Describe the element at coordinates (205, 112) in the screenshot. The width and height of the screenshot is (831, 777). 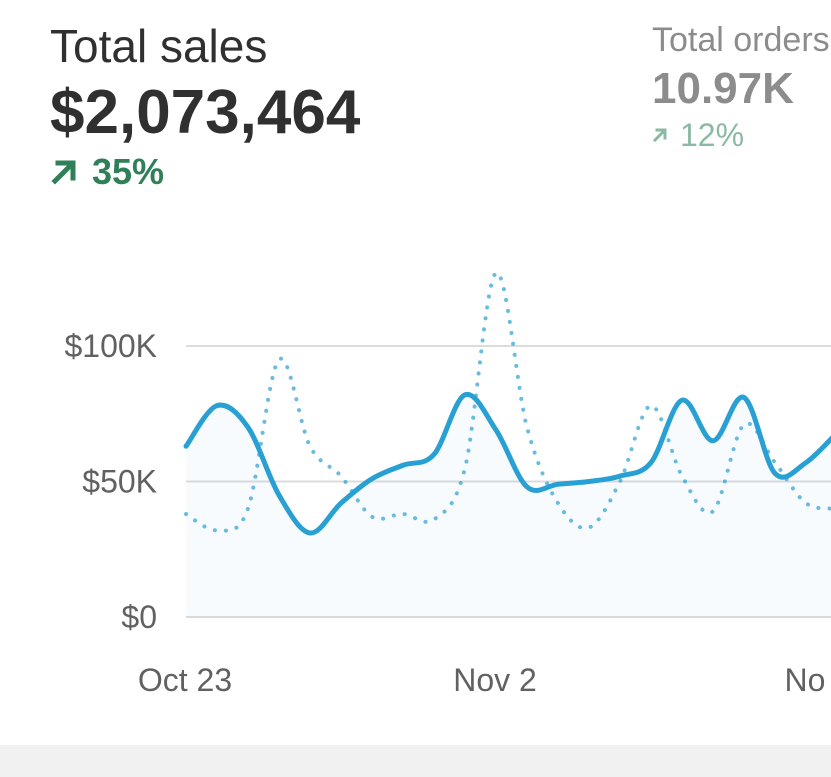
I see `total-sales-value: $2,073,464` at that location.